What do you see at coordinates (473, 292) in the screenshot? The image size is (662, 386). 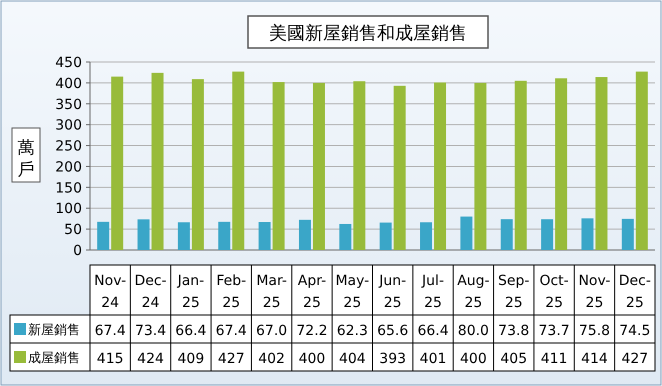 I see `x-tick-label: Aug-25` at bounding box center [473, 292].